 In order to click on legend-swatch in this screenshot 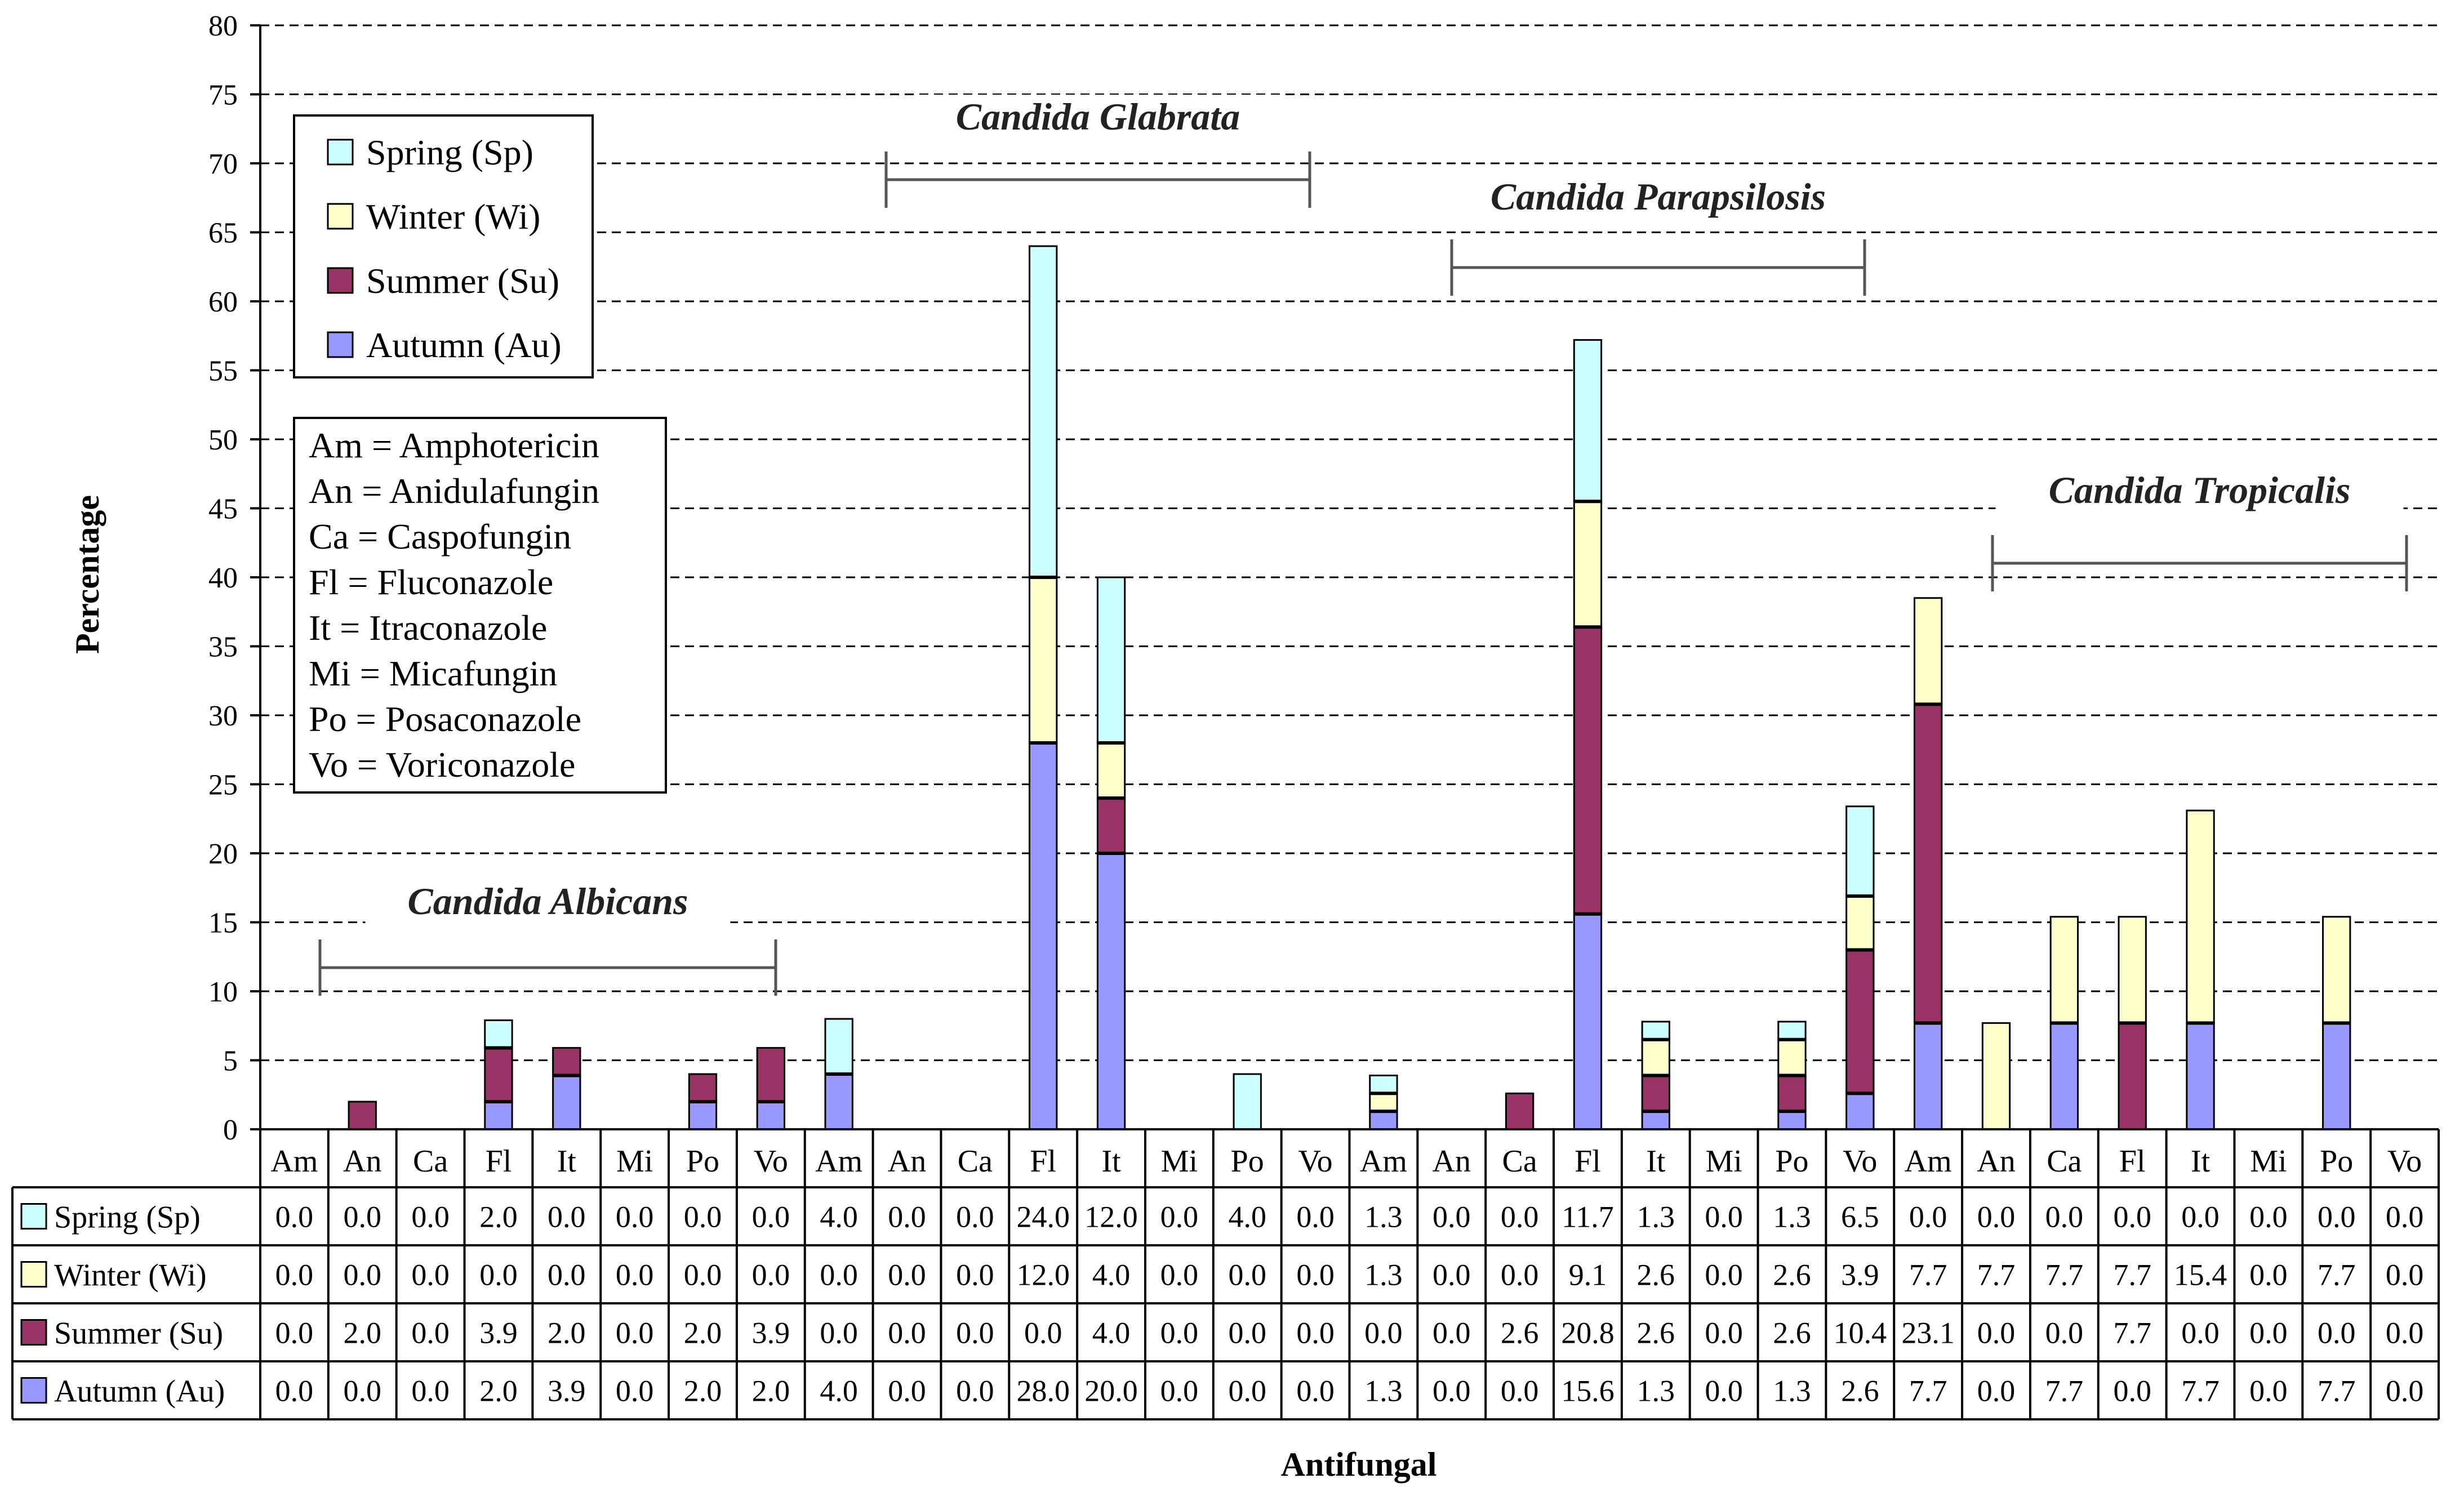, I will do `click(340, 344)`.